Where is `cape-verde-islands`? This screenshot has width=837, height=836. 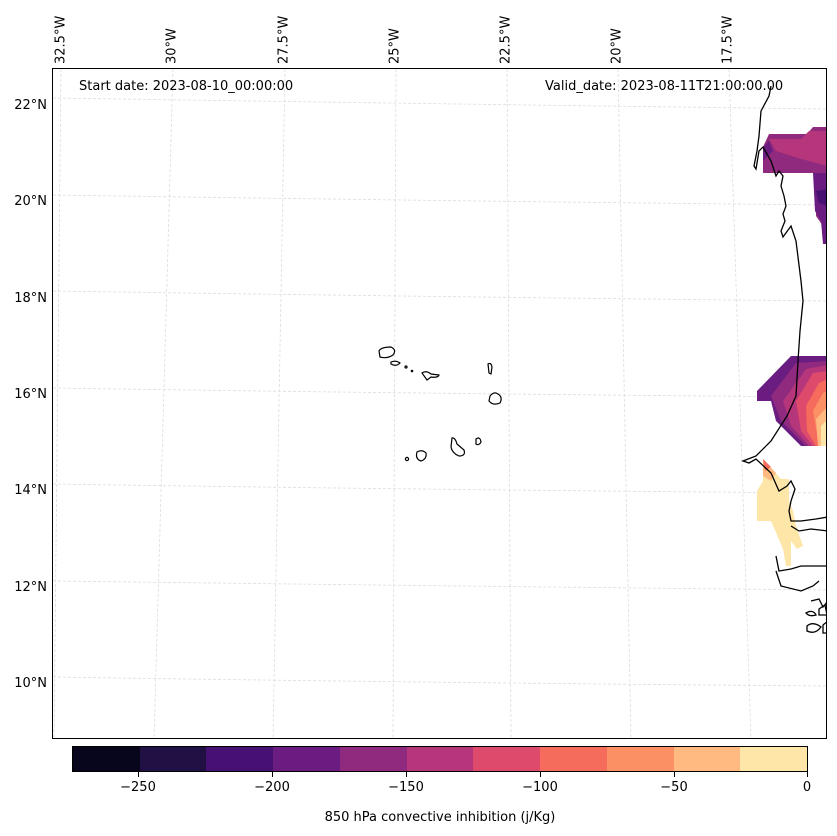
cape-verde-islands is located at coordinates (440, 404).